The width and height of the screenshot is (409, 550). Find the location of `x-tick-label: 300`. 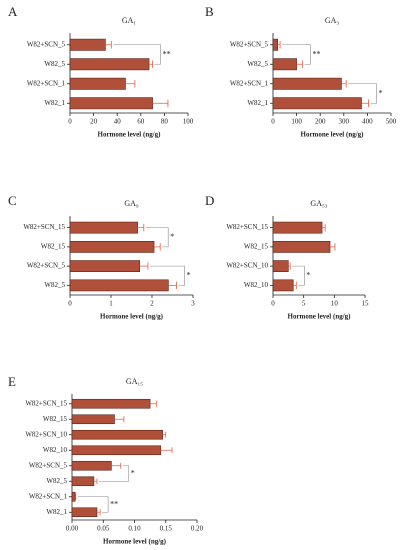

x-tick-label: 300 is located at coordinates (344, 122).